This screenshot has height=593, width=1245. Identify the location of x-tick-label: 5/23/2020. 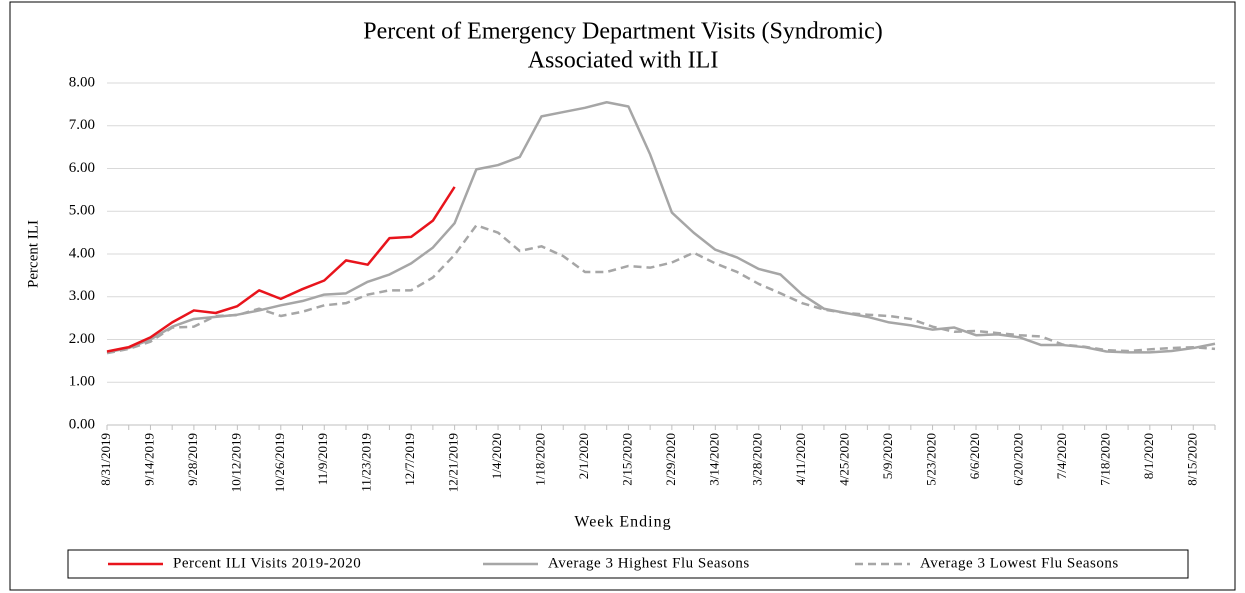
(931, 459).